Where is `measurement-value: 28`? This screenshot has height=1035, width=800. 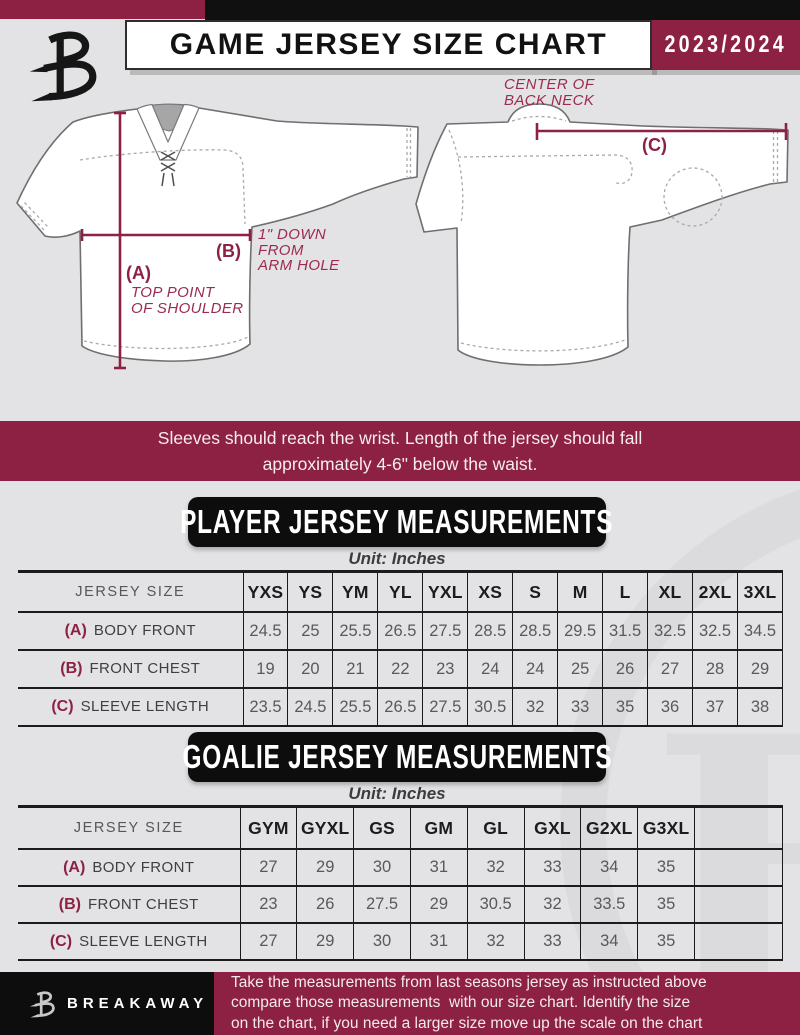
measurement-value: 28 is located at coordinates (715, 669).